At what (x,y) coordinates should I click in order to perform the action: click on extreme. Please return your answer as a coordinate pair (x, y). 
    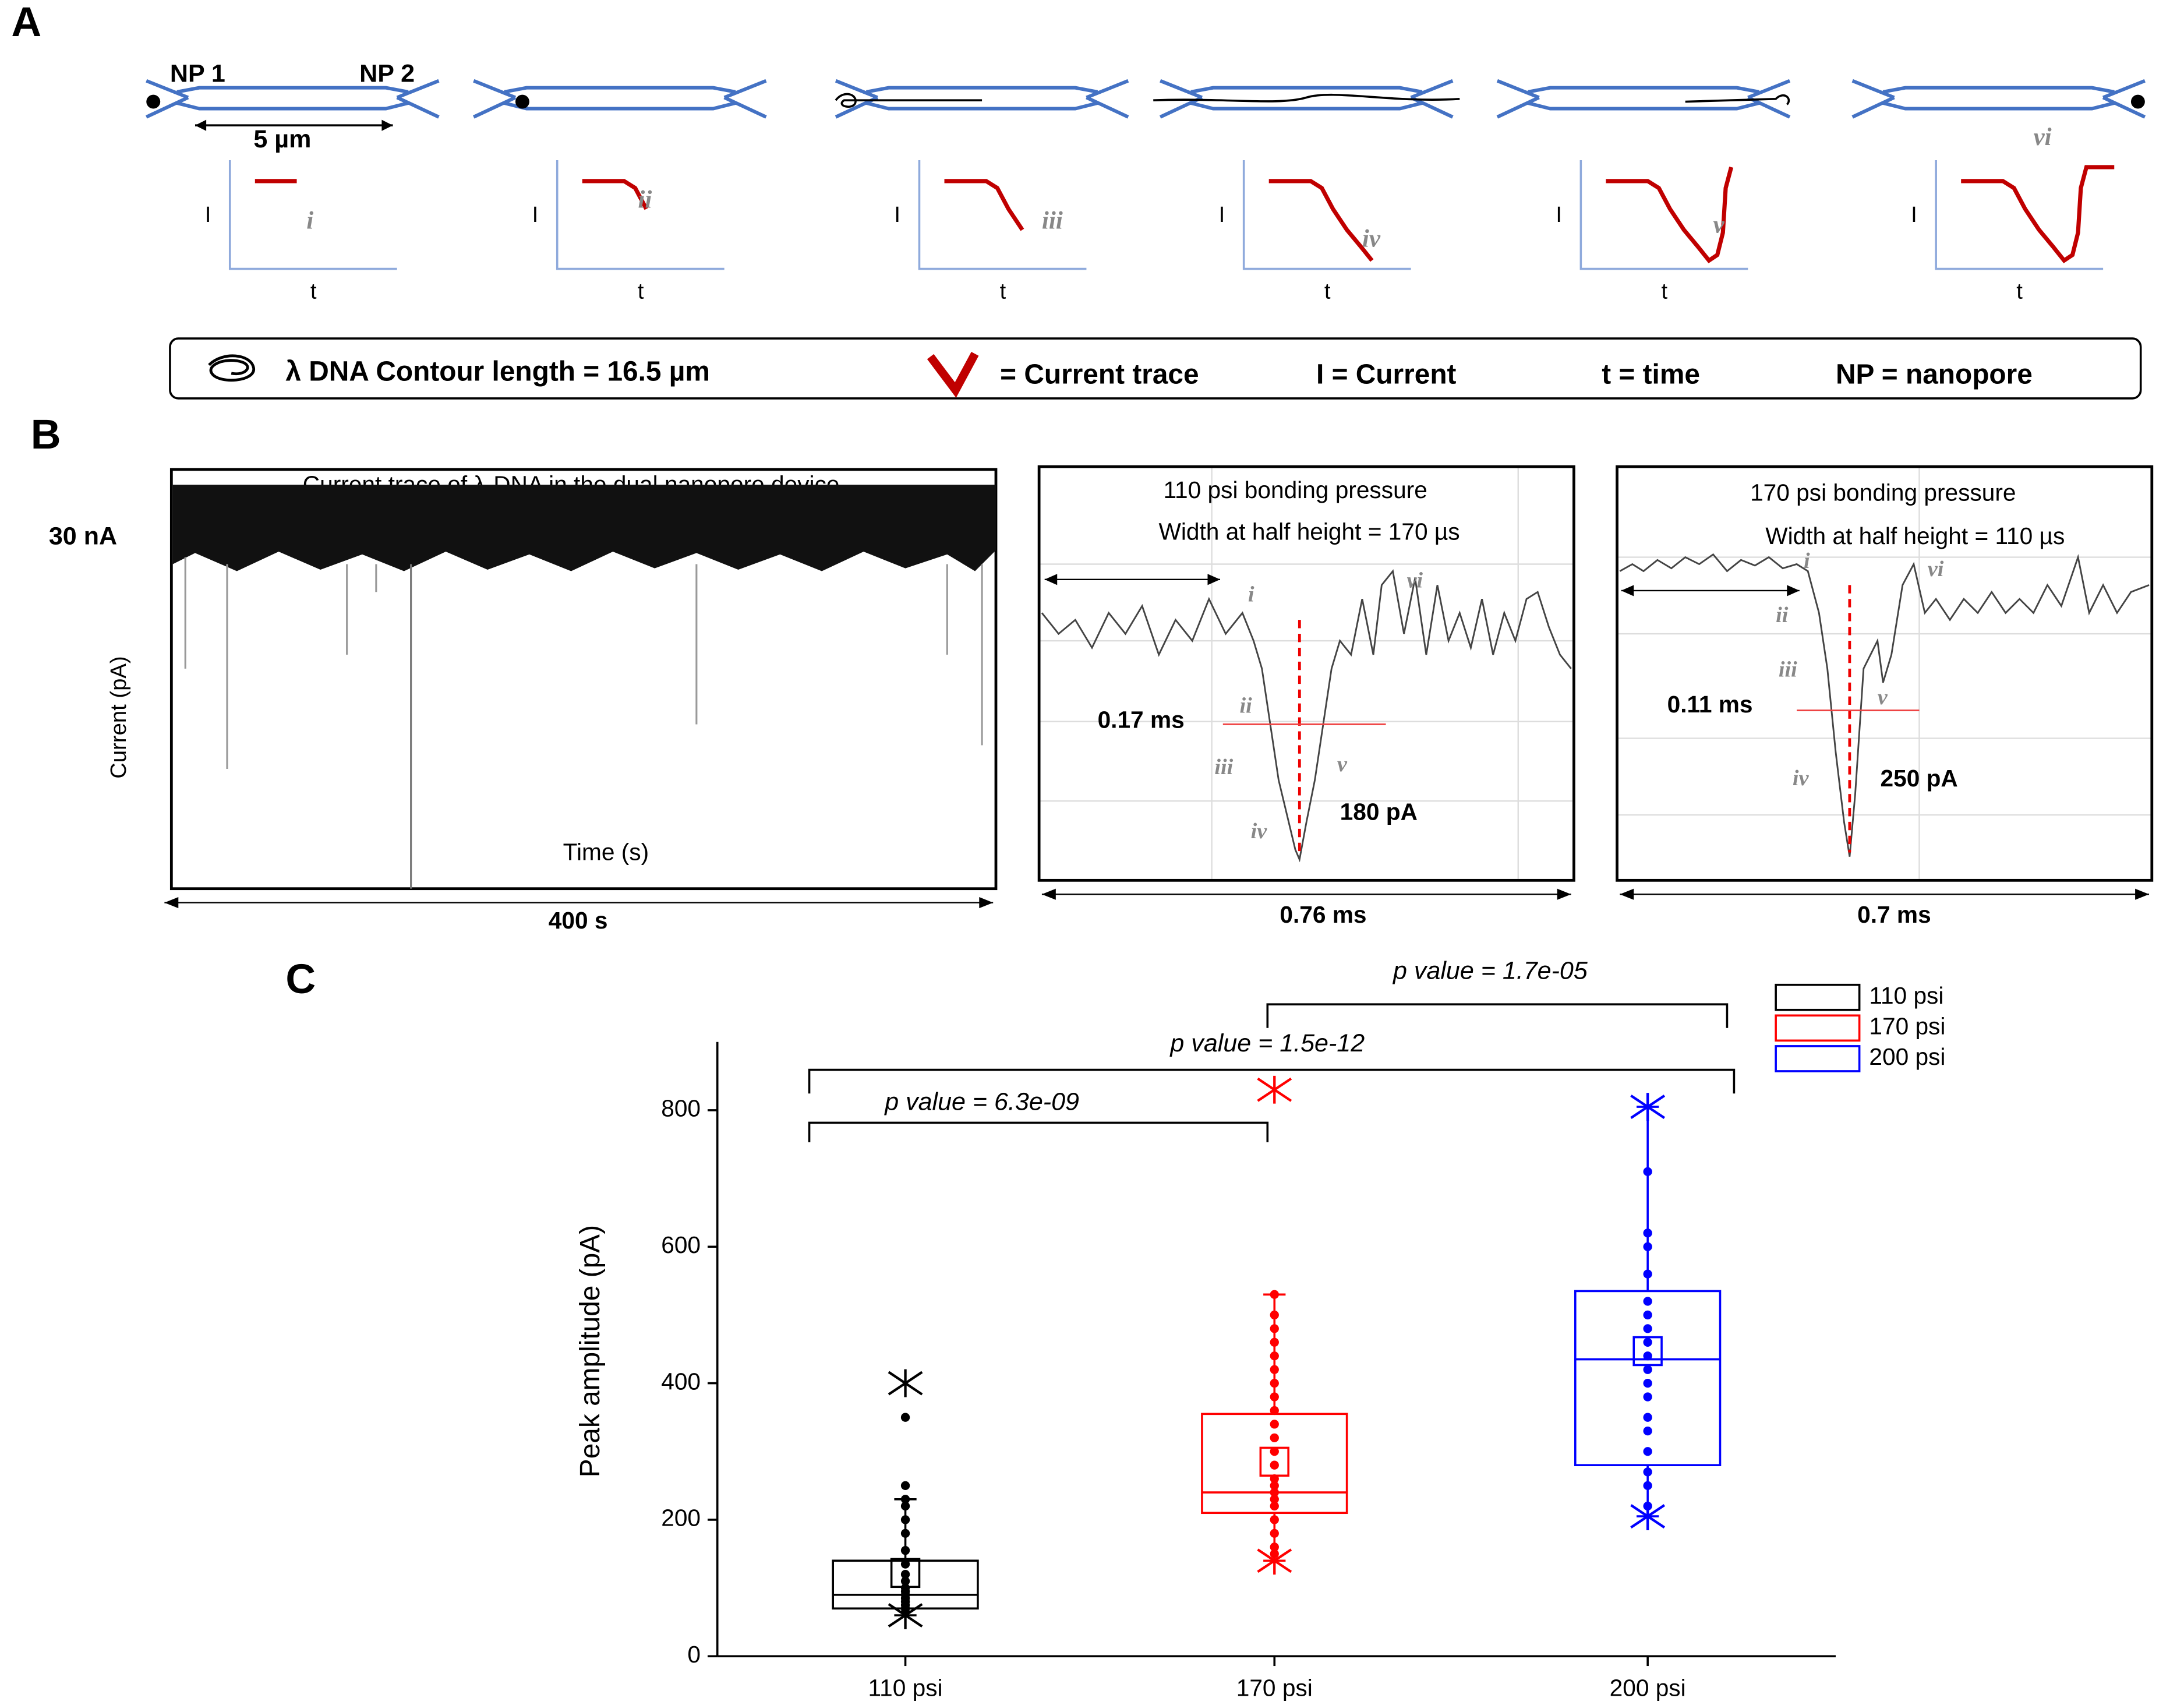
    Looking at the image, I should click on (1648, 1107).